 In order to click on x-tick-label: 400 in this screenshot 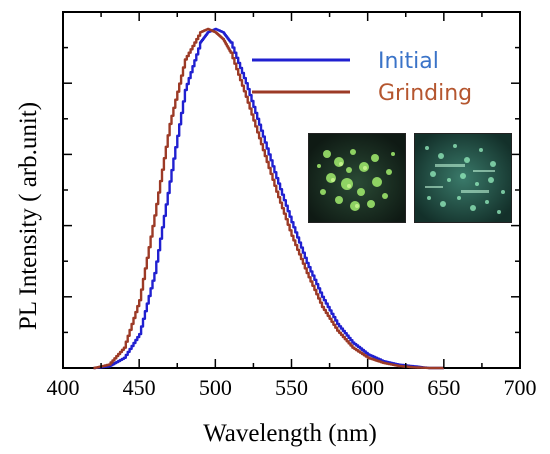, I will do `click(63, 387)`.